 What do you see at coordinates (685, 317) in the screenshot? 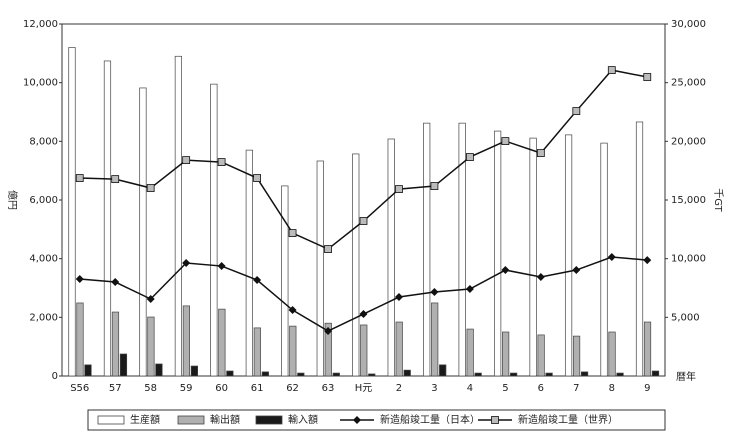
I see `y2-tick-label: 5,000` at bounding box center [685, 317].